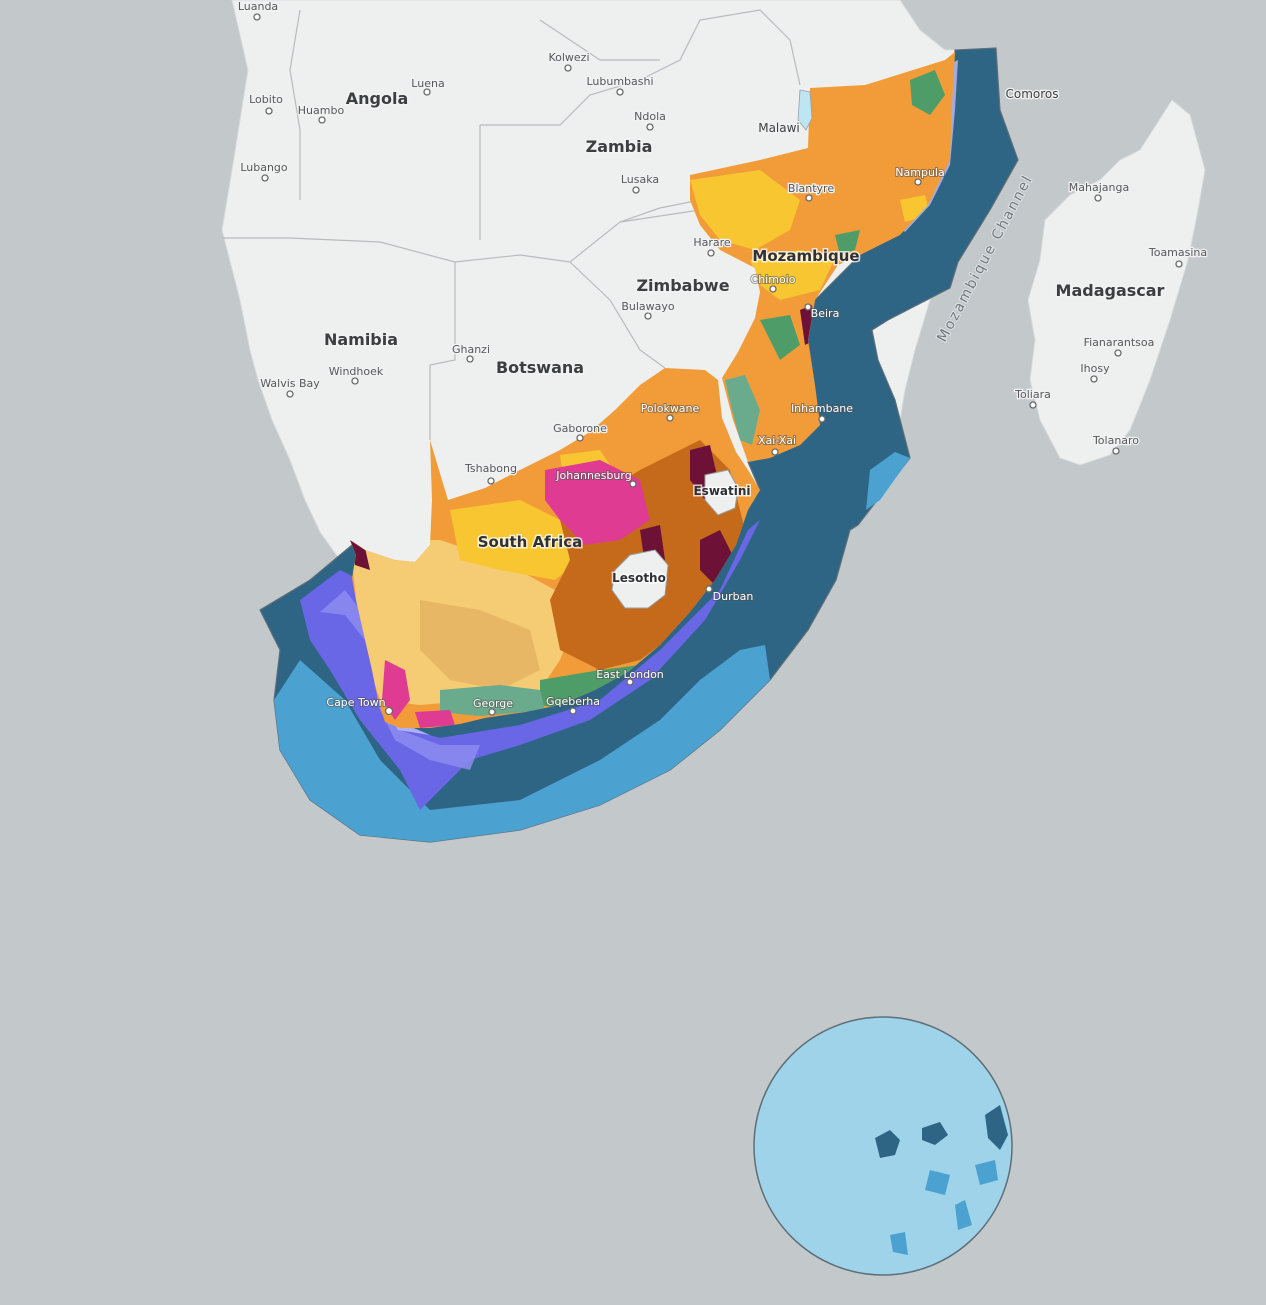 The image size is (1266, 1305). What do you see at coordinates (825, 313) in the screenshot?
I see `city-label-beira: Beira` at bounding box center [825, 313].